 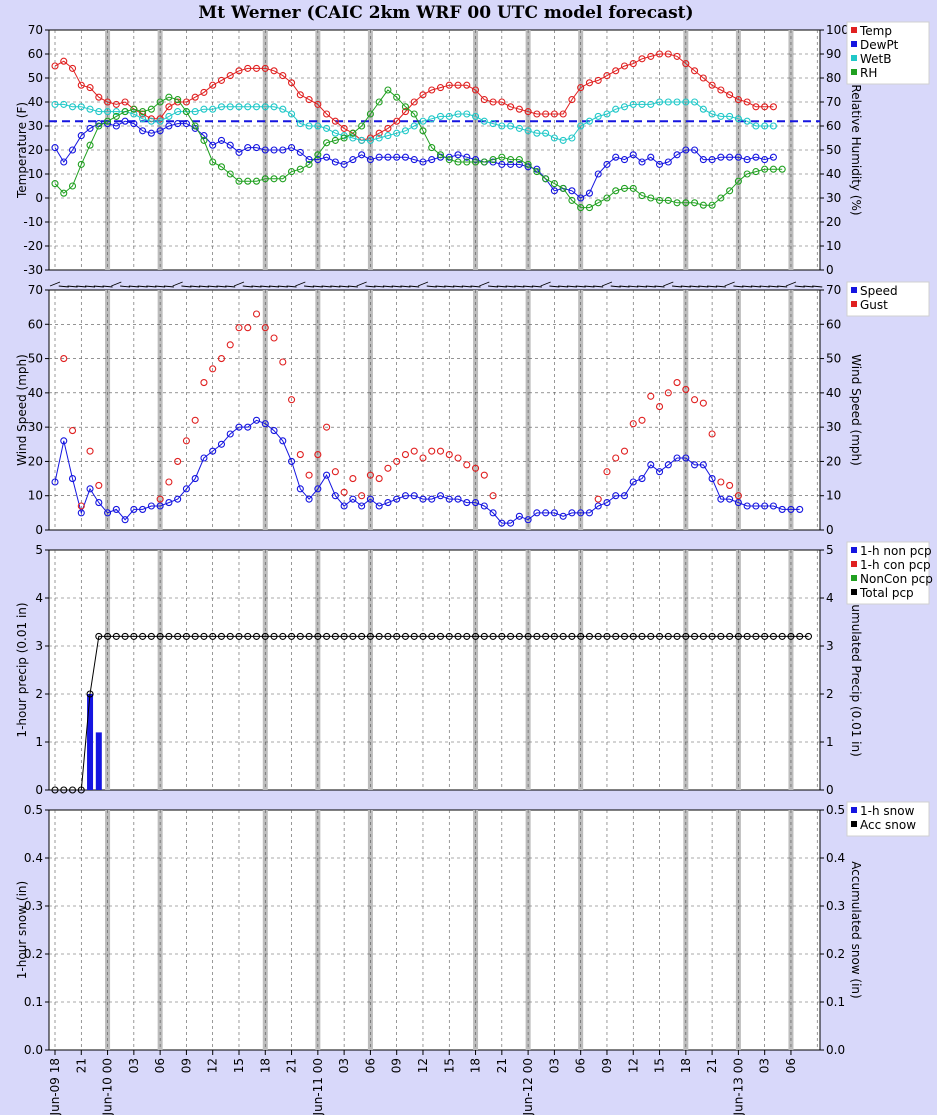 I want to click on y-tick-label: 3, so click(x=39, y=646).